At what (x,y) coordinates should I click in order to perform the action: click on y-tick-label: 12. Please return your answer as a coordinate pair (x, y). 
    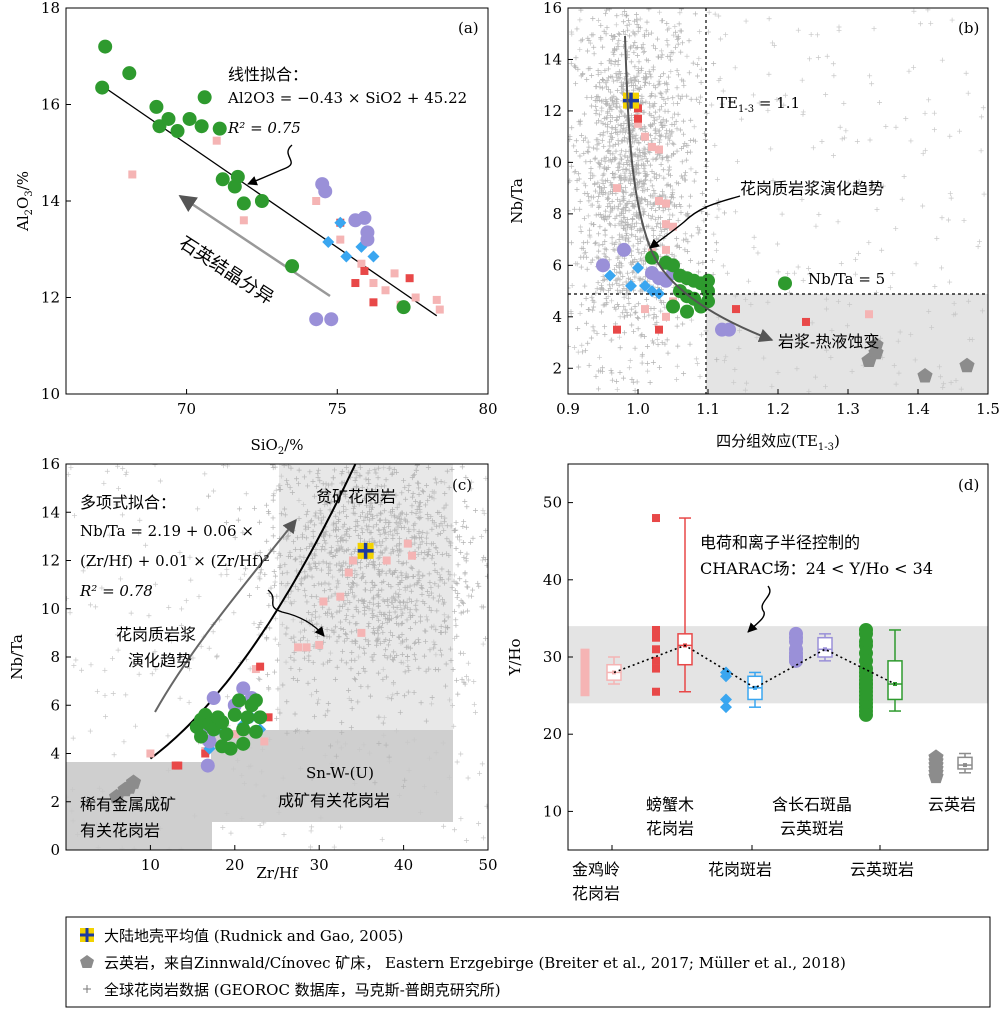
    Looking at the image, I should click on (50, 561).